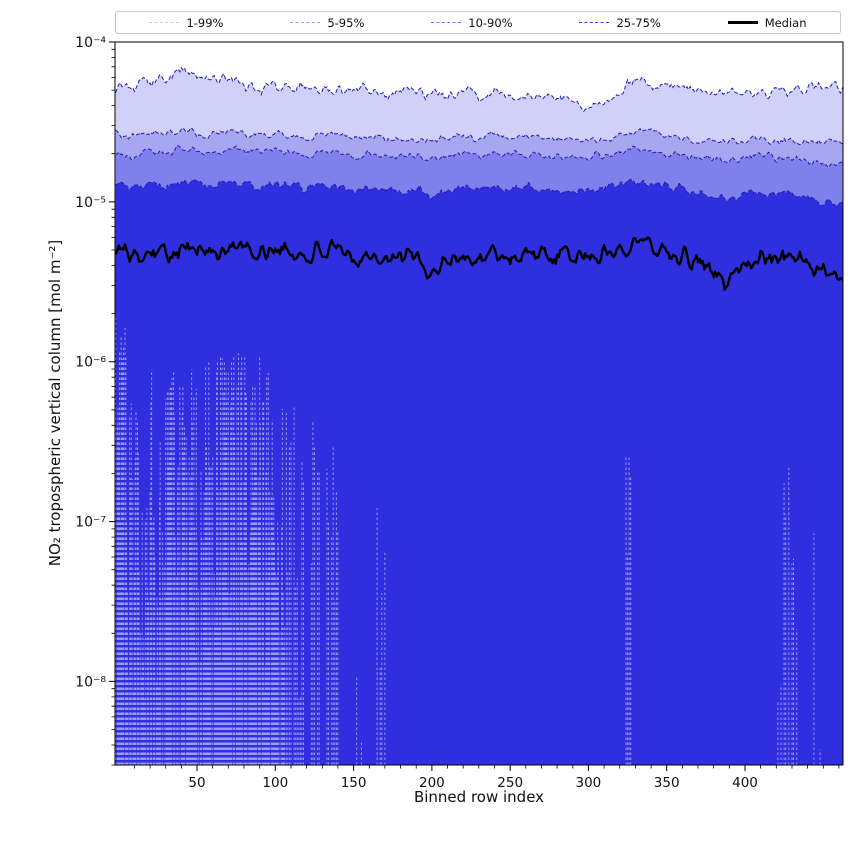 This screenshot has width=850, height=850. I want to click on median-line, so click(479, 263).